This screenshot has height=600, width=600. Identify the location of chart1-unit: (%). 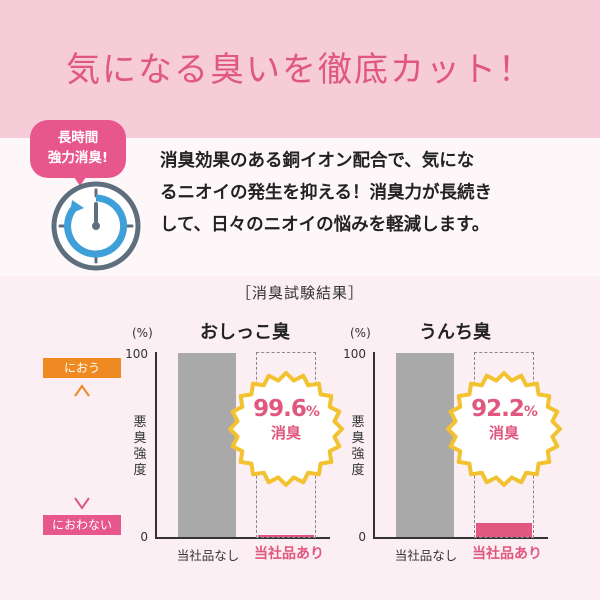
(142, 333).